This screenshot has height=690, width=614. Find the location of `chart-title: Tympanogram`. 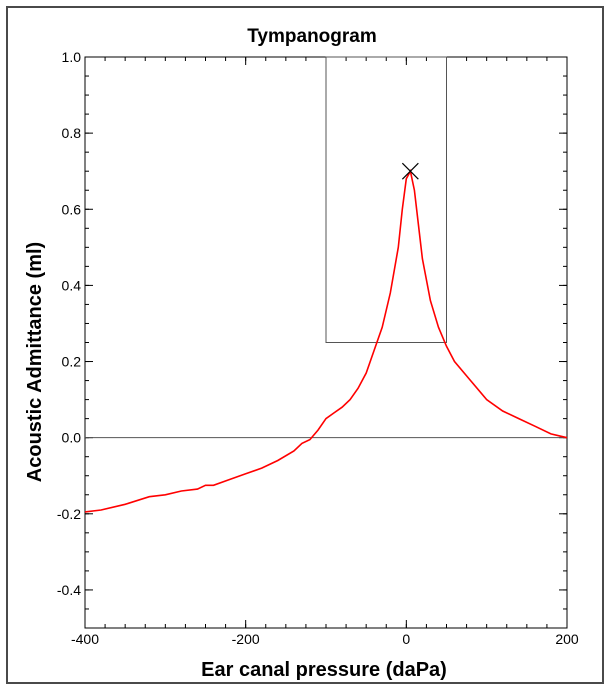

chart-title: Tympanogram is located at coordinates (312, 36).